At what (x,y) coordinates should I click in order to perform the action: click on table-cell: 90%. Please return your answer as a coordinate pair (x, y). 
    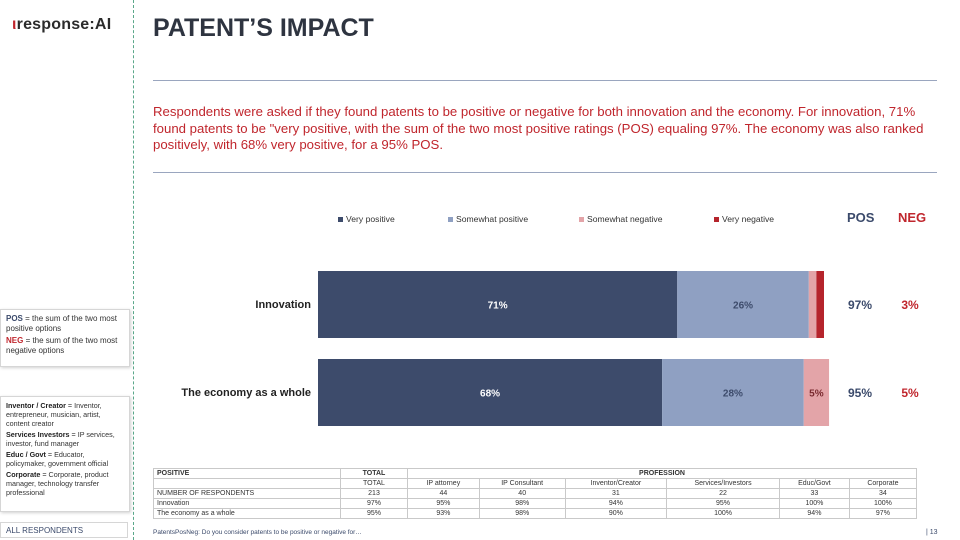
    Looking at the image, I should click on (616, 513).